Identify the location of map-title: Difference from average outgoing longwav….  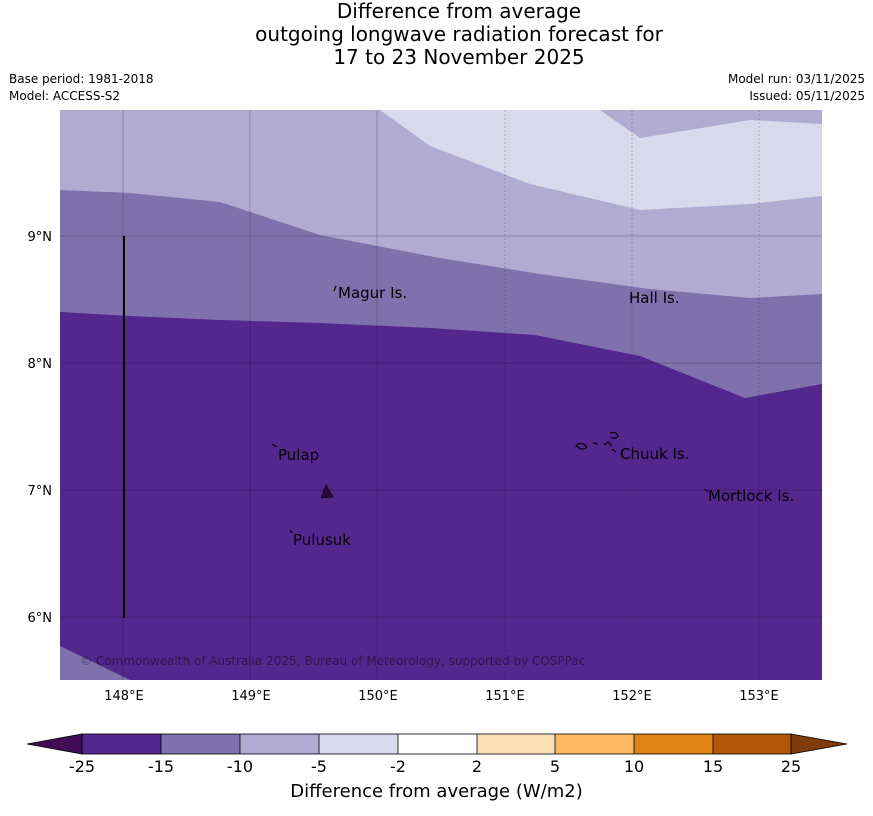
(436, 34).